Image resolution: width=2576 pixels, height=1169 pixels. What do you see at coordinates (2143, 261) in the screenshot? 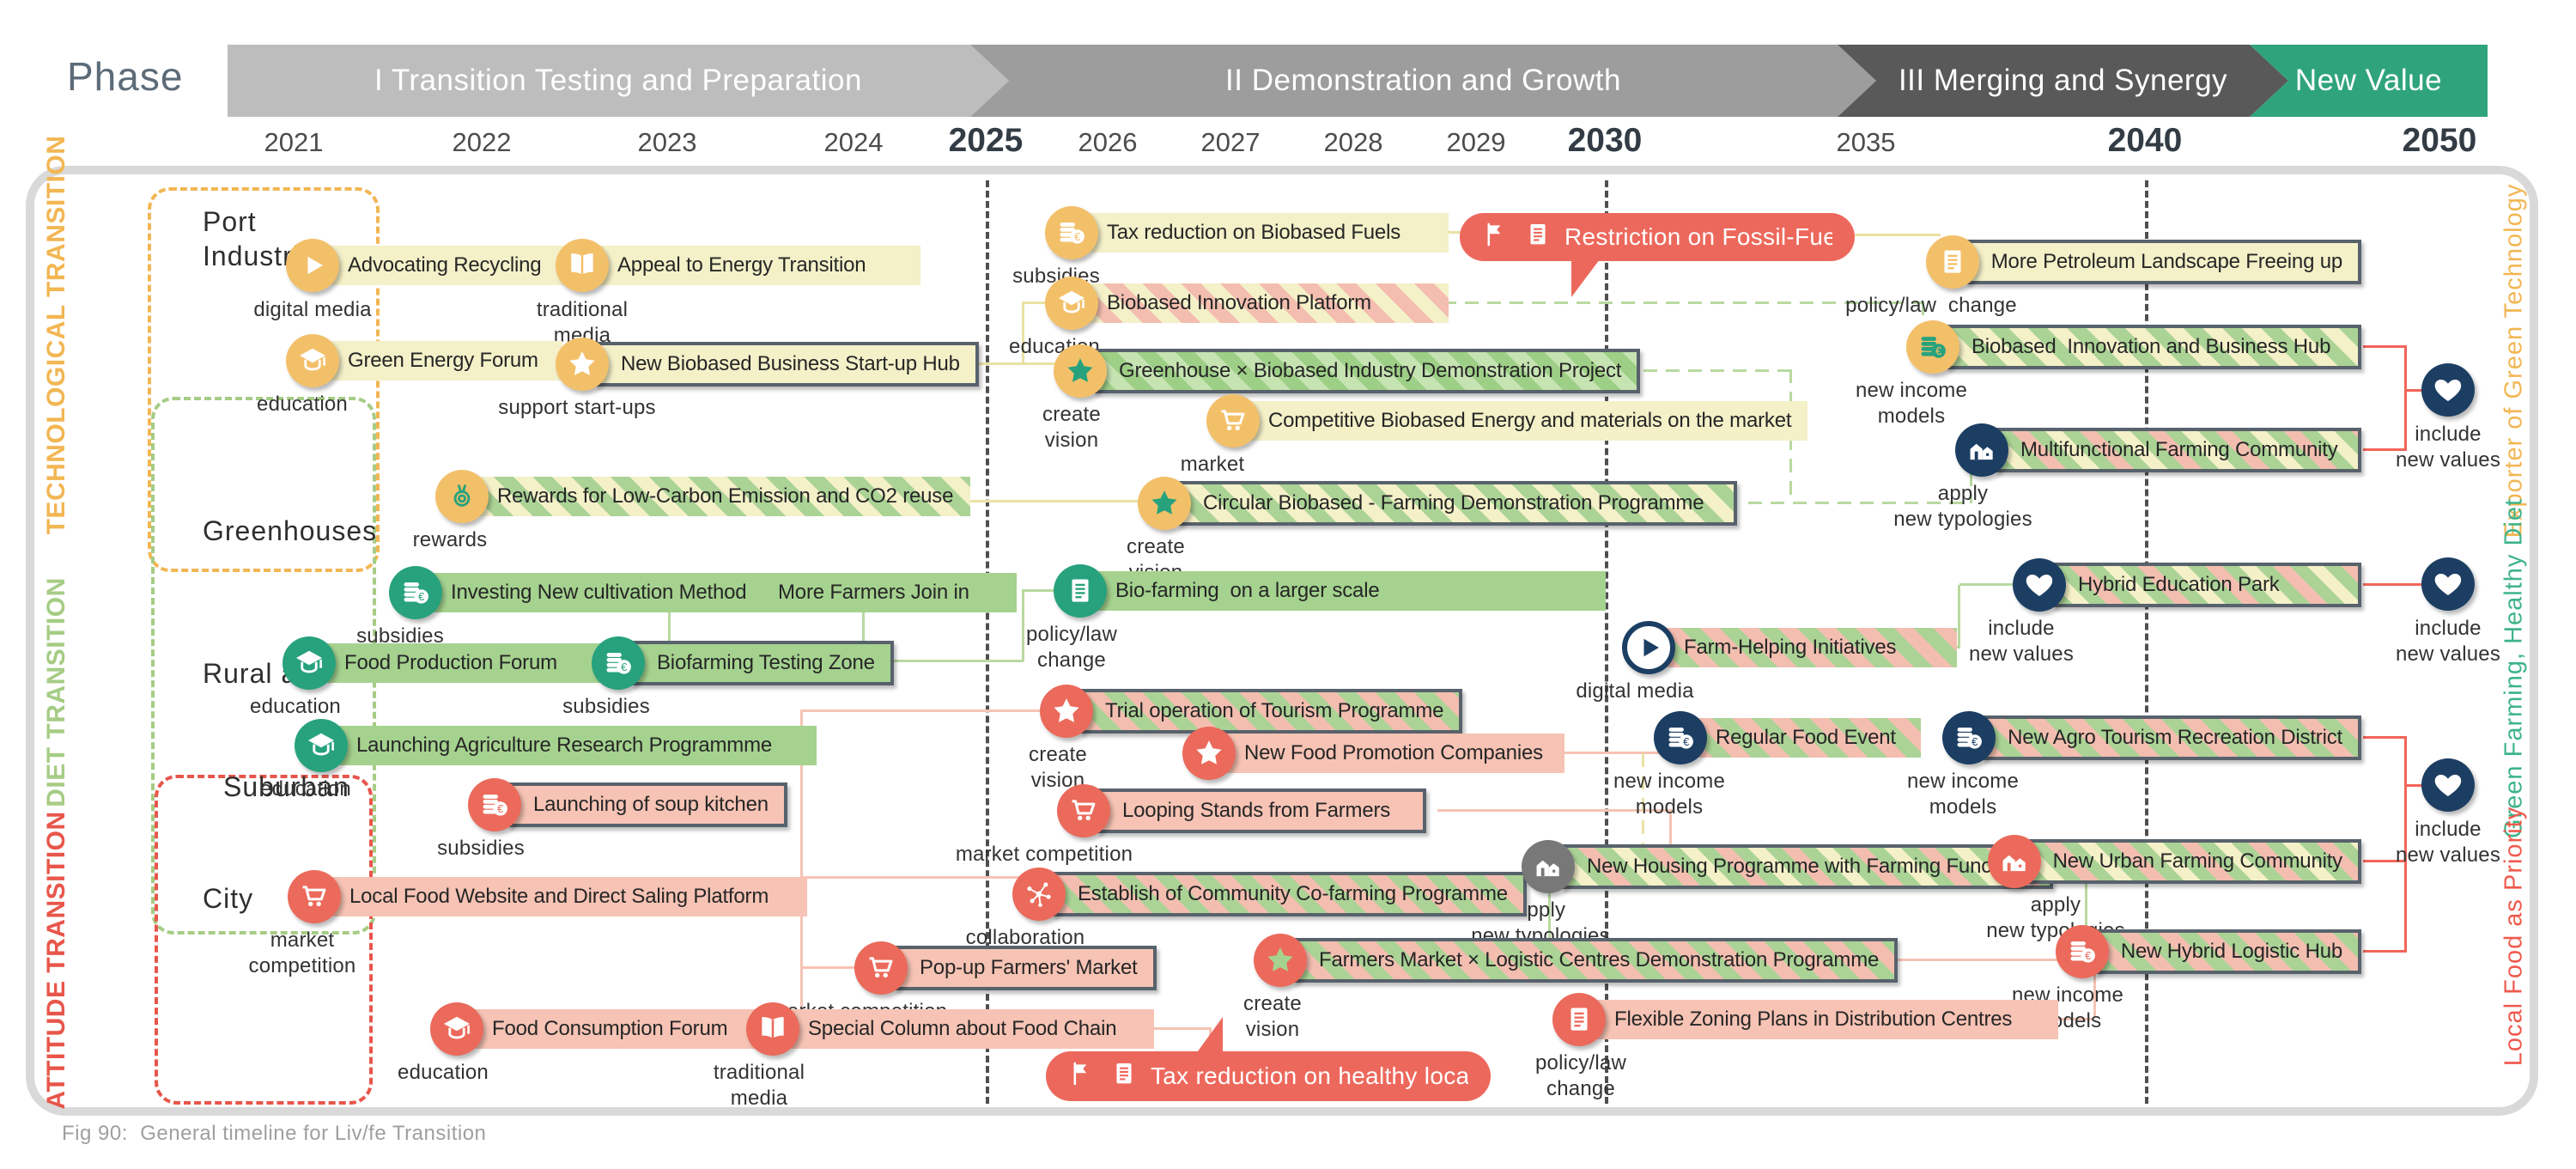
I see `timeline-item: More Petroleum Landscape Freeing up` at bounding box center [2143, 261].